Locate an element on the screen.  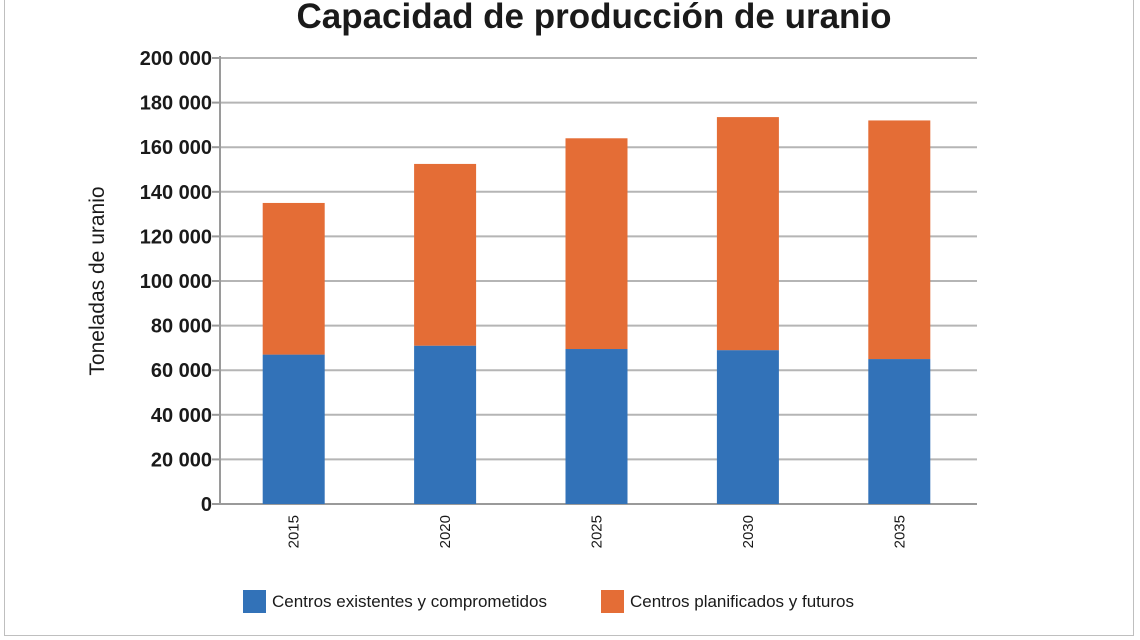
bar-existing-2030 is located at coordinates (747, 427).